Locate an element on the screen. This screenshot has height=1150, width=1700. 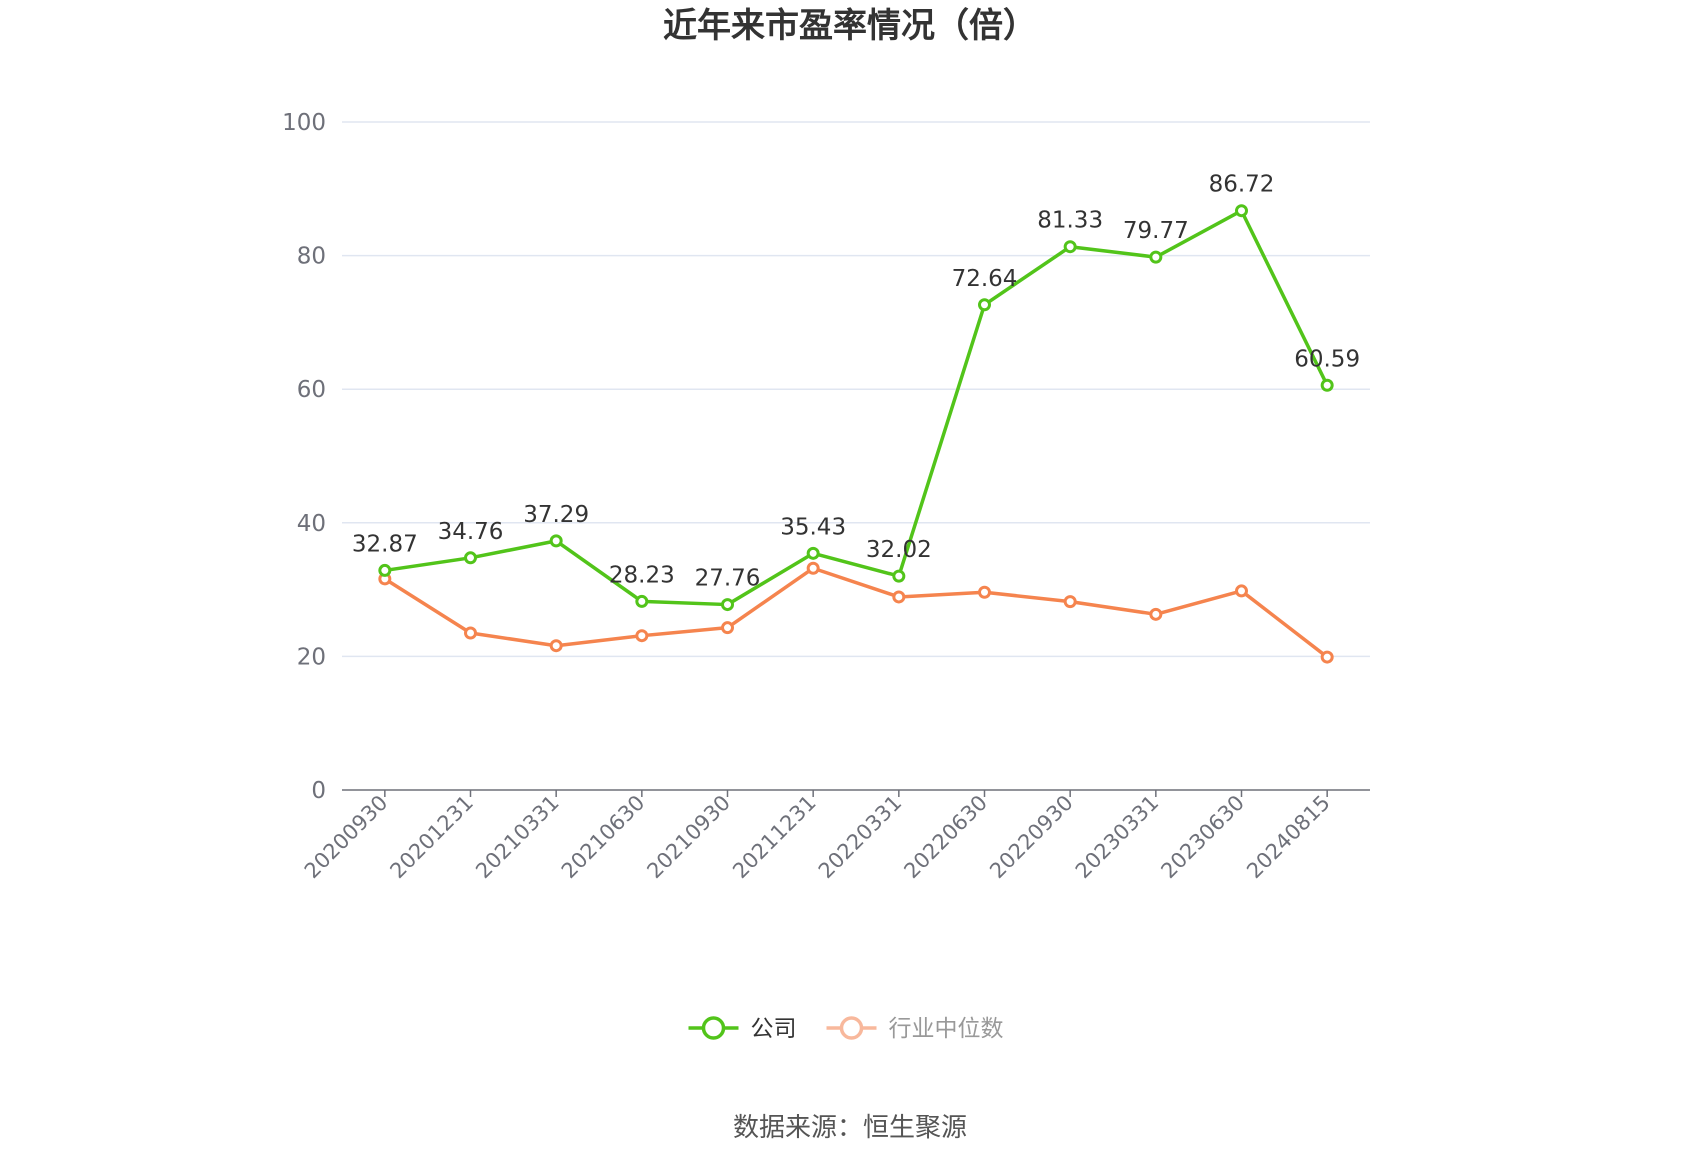
x-tick-label: 20240815 is located at coordinates (1288, 837).